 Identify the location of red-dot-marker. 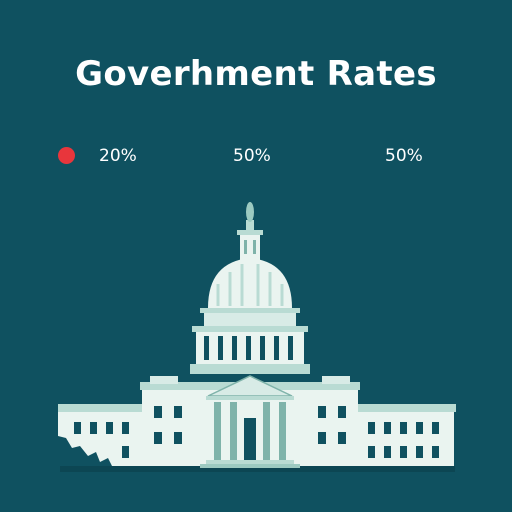
(66, 155).